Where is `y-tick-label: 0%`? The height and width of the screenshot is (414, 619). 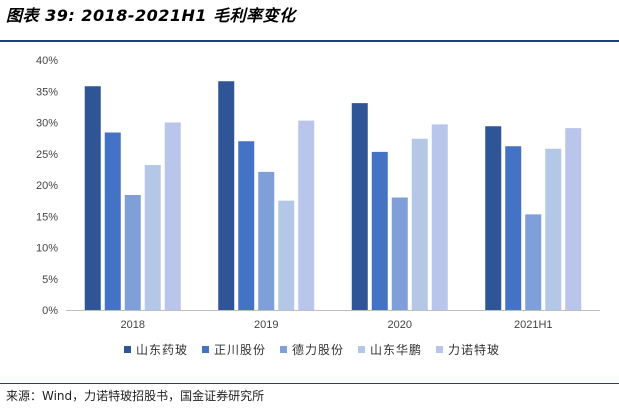 y-tick-label: 0% is located at coordinates (50, 311).